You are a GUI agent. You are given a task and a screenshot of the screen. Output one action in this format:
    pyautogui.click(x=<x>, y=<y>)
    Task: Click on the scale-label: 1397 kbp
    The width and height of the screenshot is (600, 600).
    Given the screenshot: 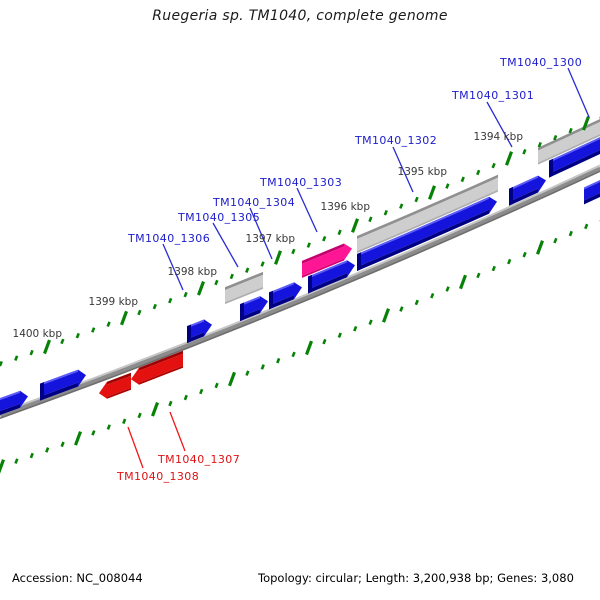 What is the action you would take?
    pyautogui.click(x=270, y=239)
    